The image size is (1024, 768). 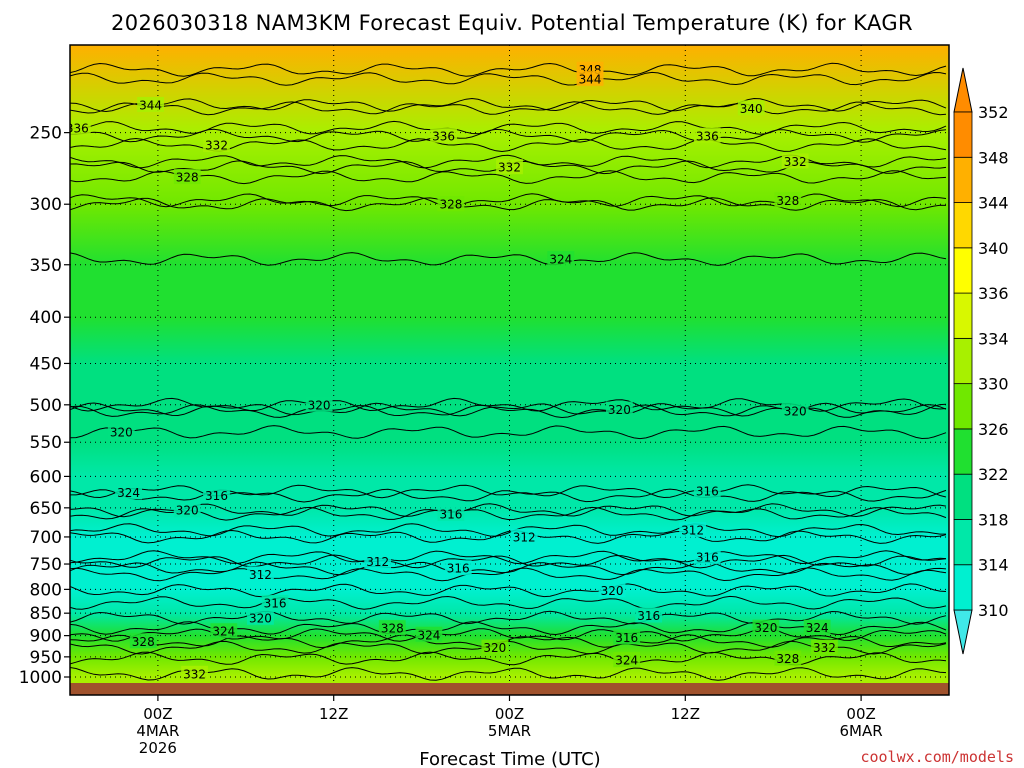 What do you see at coordinates (46, 205) in the screenshot?
I see `y-tick-label: 300` at bounding box center [46, 205].